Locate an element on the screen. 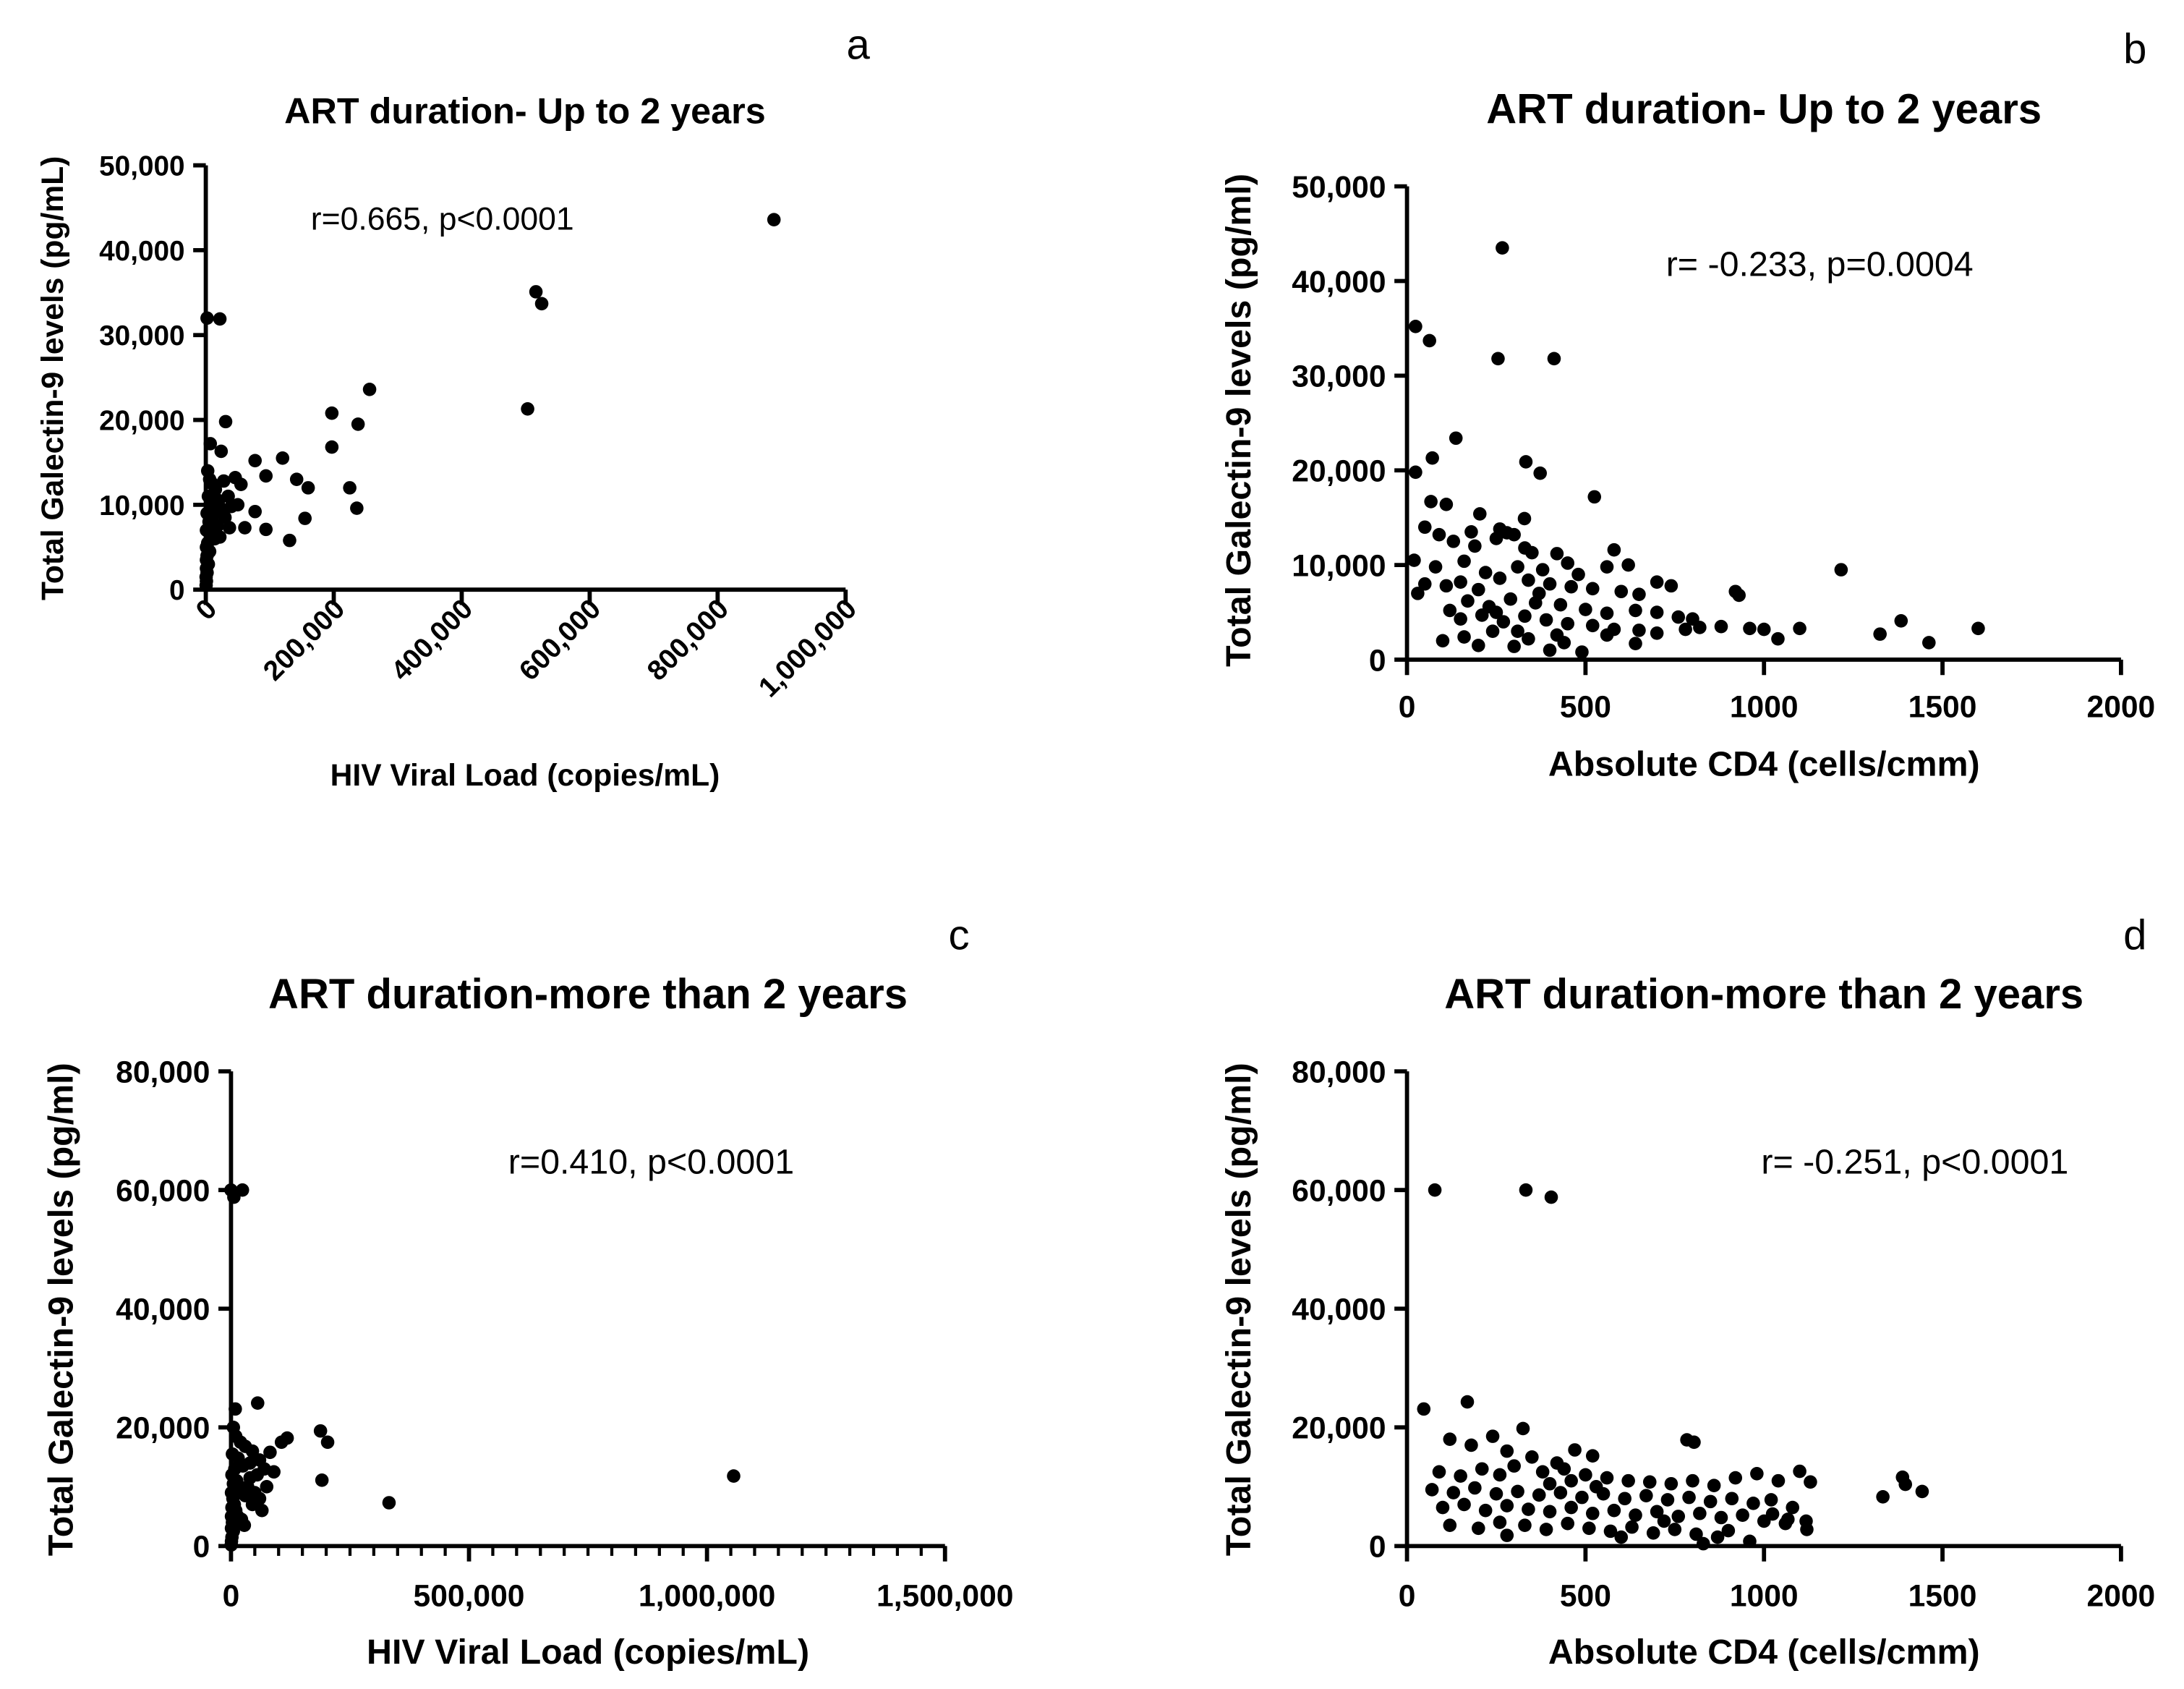 This screenshot has width=2184, height=1689. y-tick-label: 10,000 is located at coordinates (141, 506).